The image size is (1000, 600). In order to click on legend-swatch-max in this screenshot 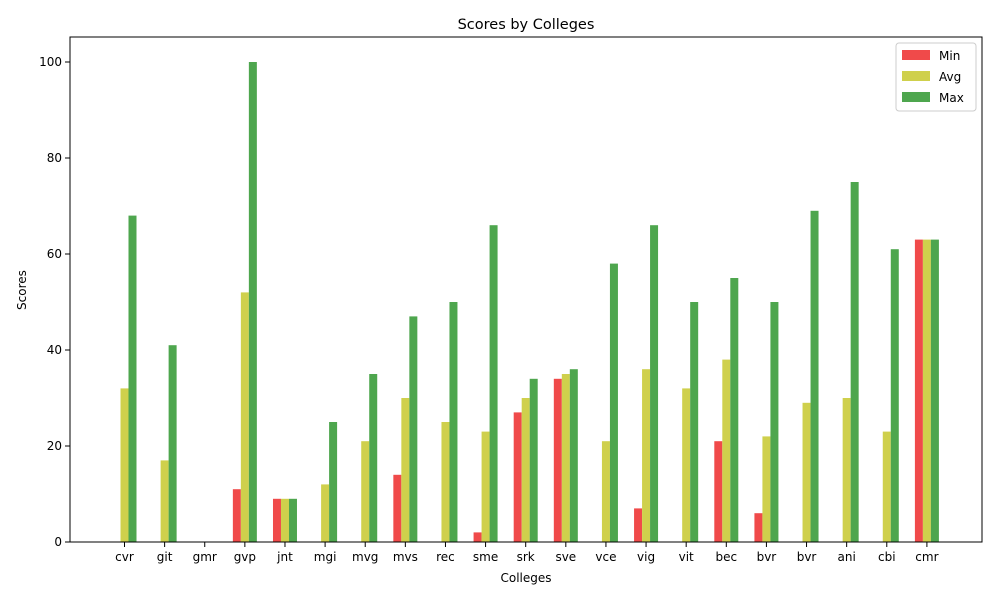, I will do `click(916, 97)`.